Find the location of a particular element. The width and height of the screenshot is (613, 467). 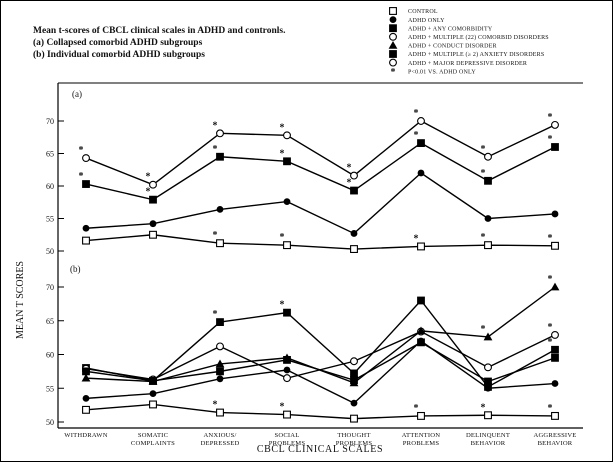

panel-1-series-2-sig-2: * is located at coordinates (215, 314).